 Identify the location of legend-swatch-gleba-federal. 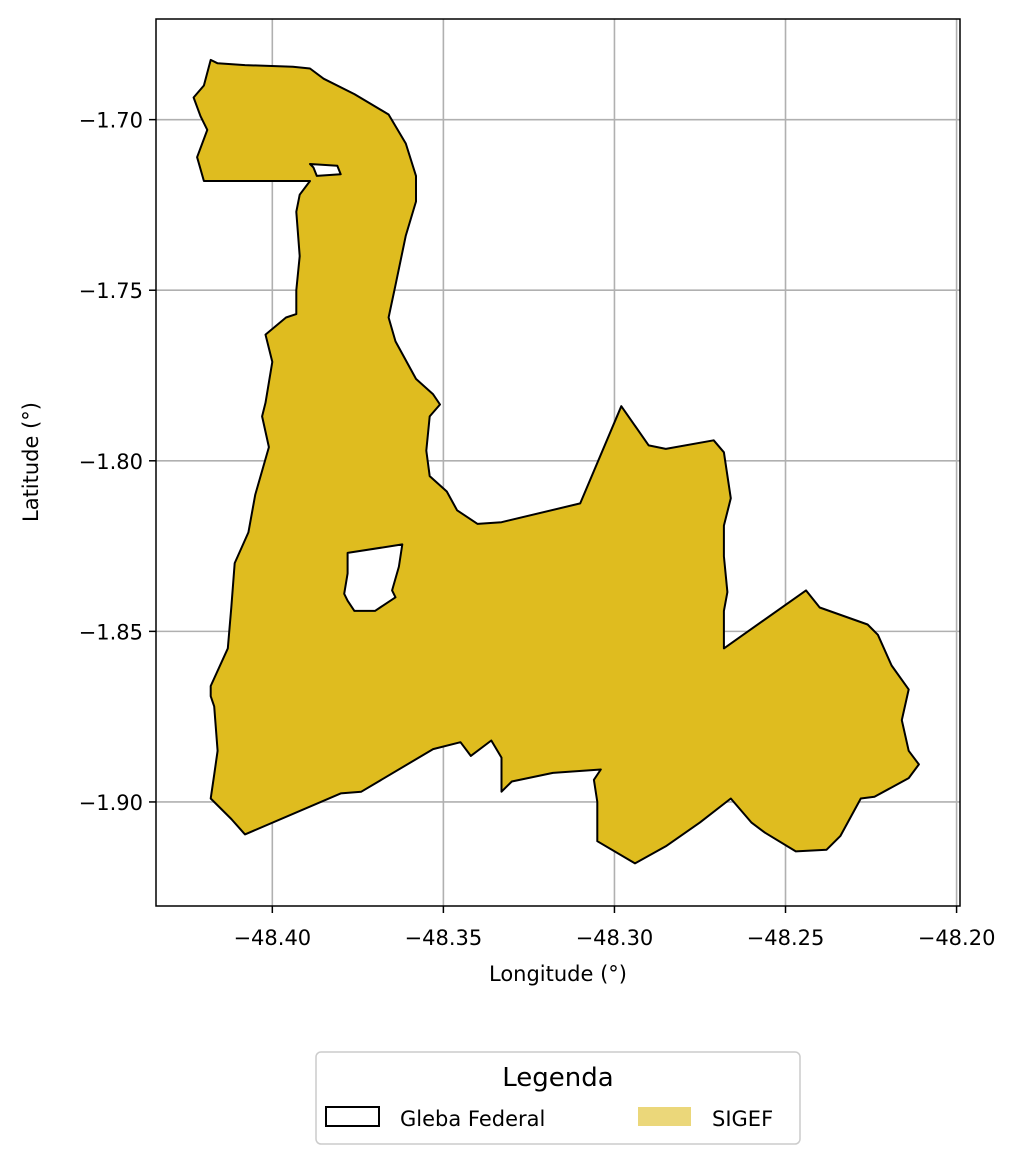
(352, 1116).